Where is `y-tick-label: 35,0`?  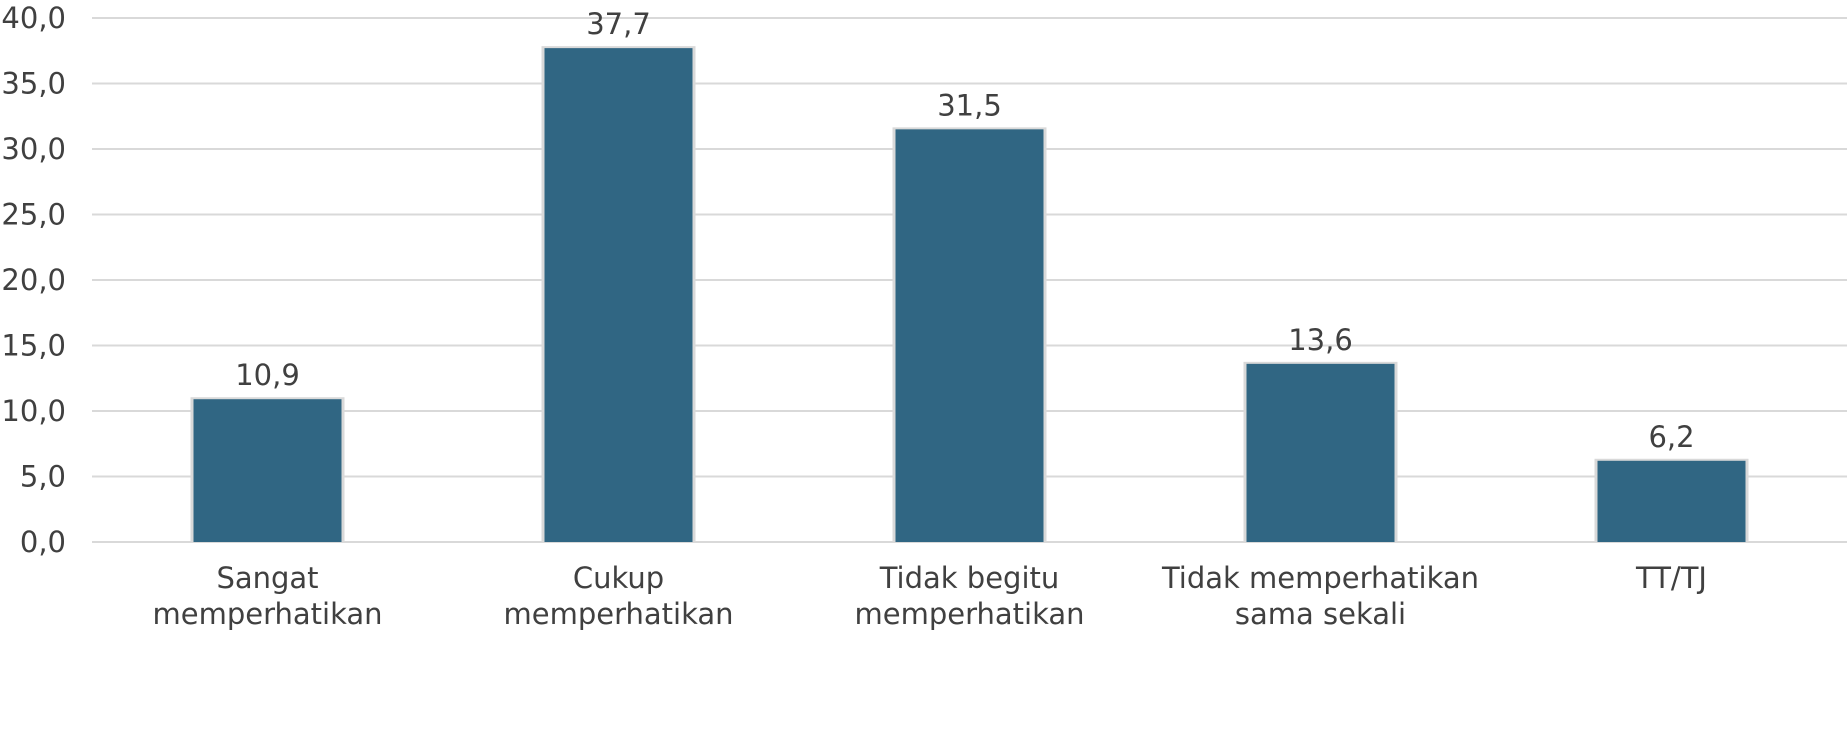
y-tick-label: 35,0 is located at coordinates (33, 84).